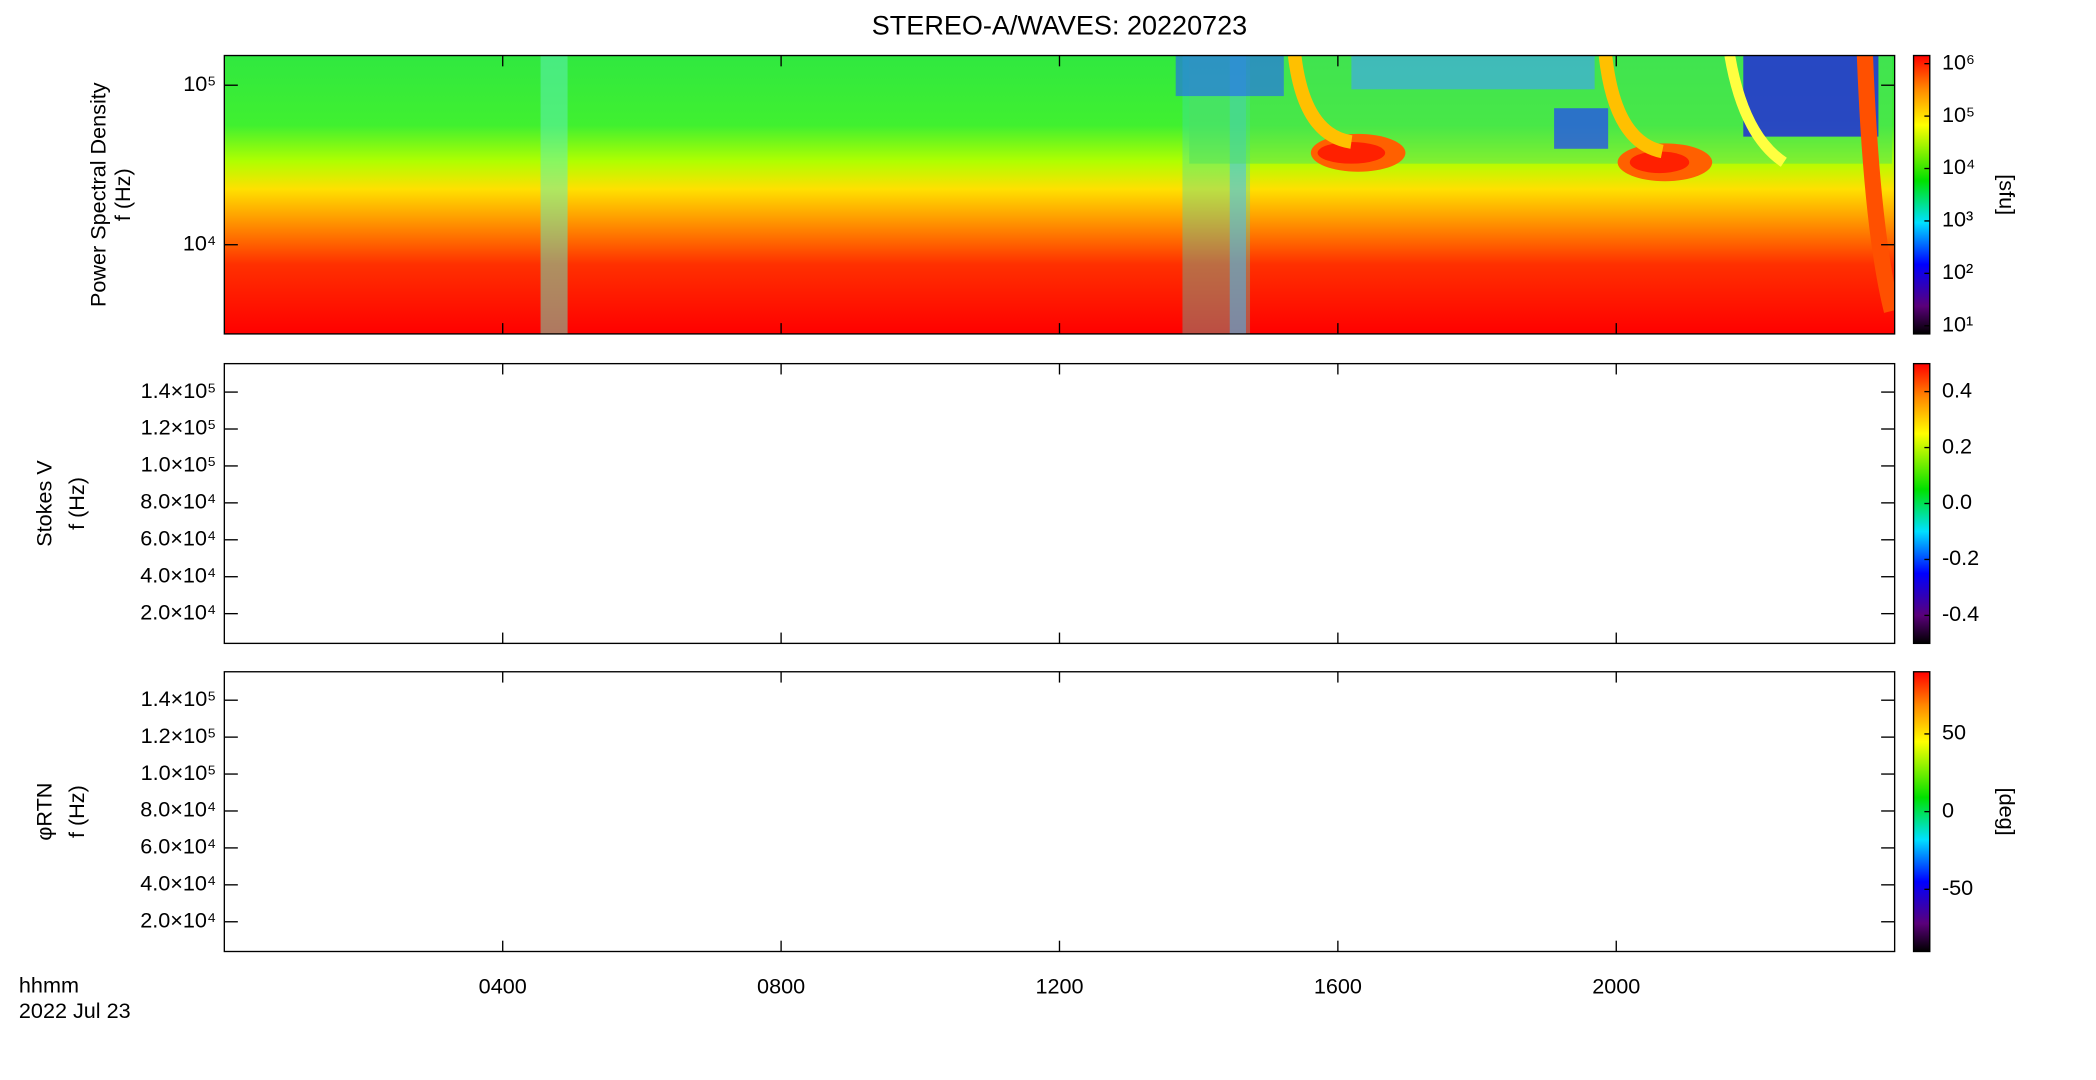 The image size is (2096, 1080). I want to click on x-tick-label: 0400, so click(503, 986).